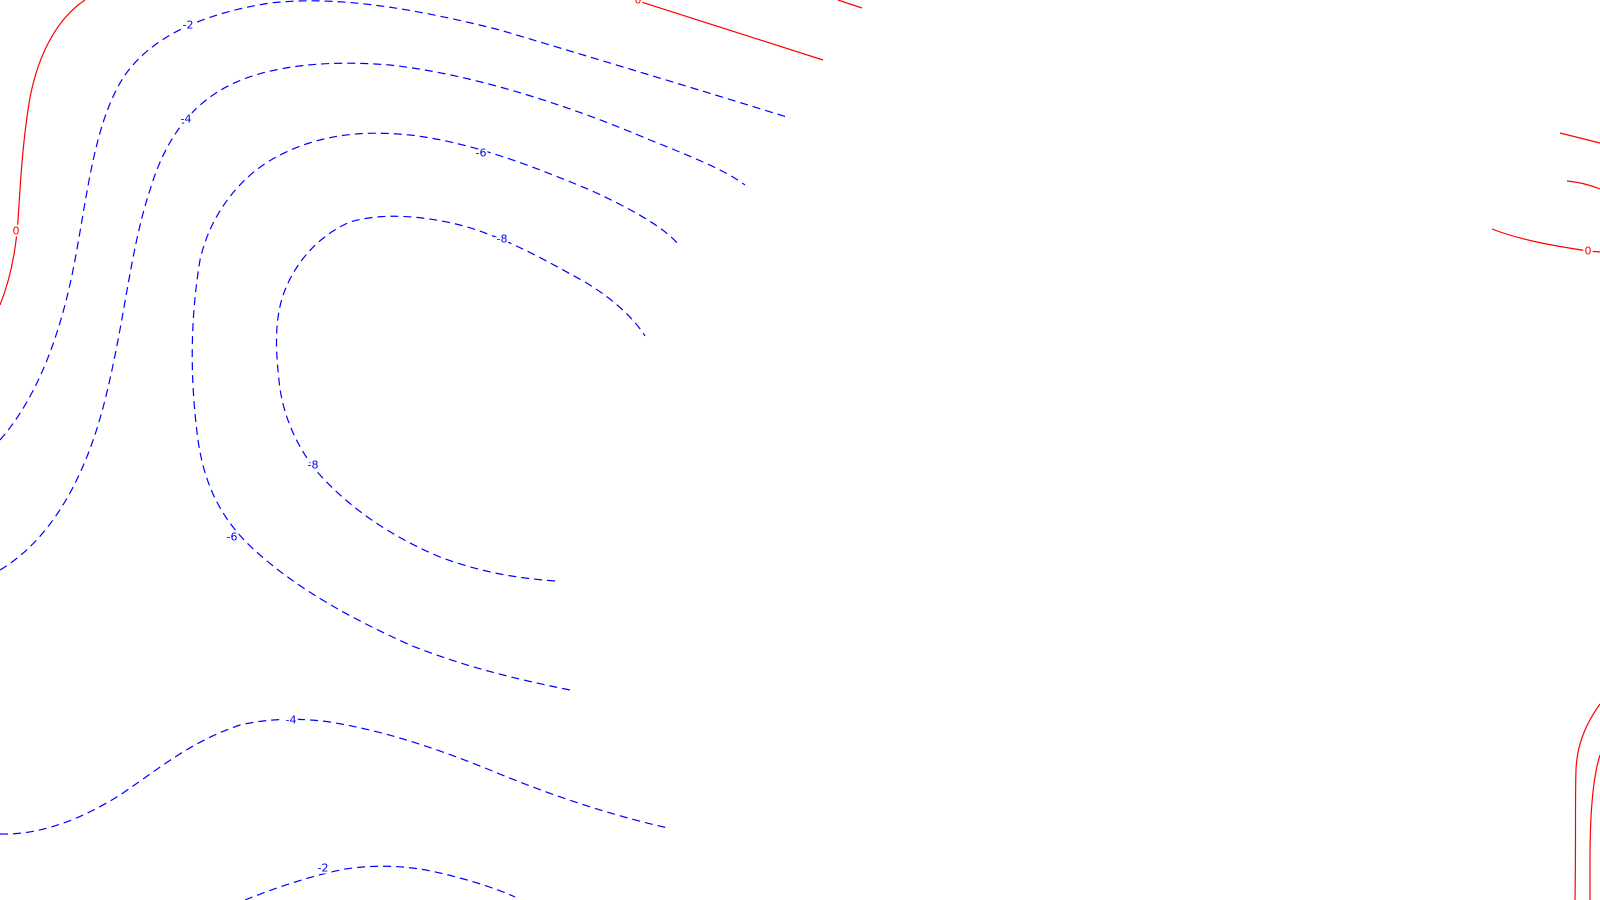 The image size is (1600, 900). Describe the element at coordinates (1594, 827) in the screenshot. I see `contour-line-zero-bottom-right-inner` at that location.